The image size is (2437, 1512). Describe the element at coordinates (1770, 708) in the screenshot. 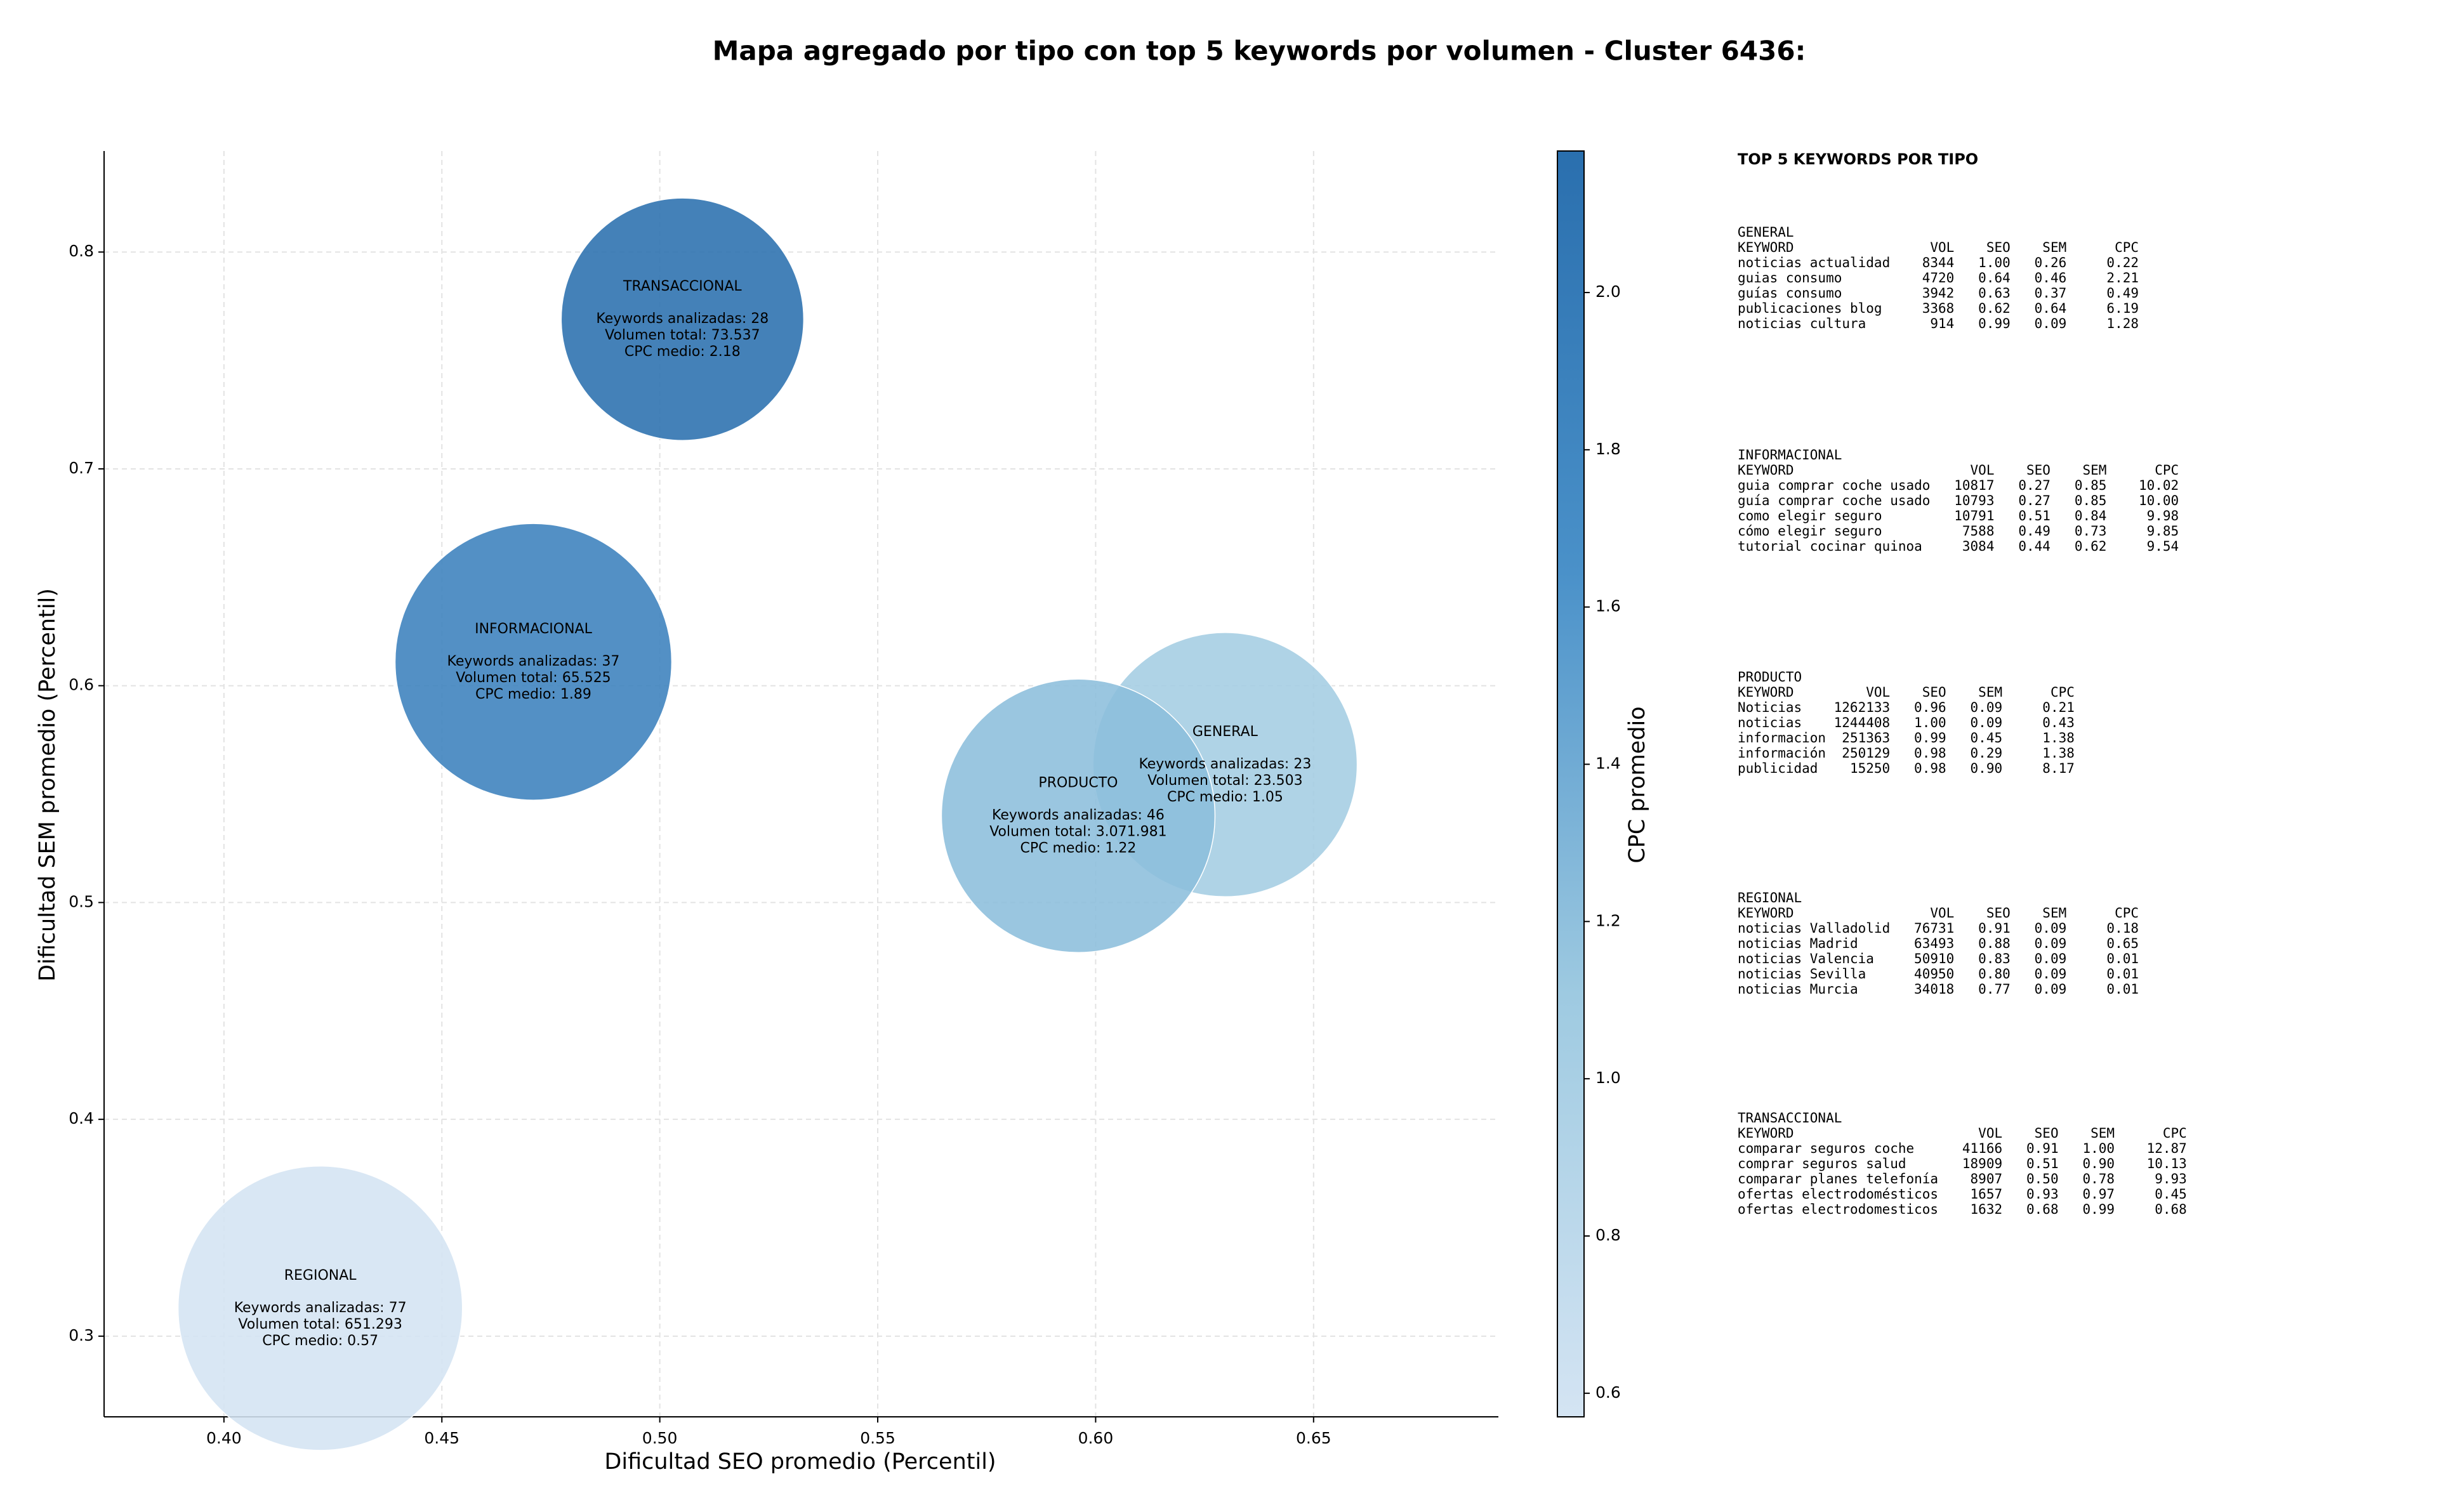

I see `table-cell: Noticias` at that location.